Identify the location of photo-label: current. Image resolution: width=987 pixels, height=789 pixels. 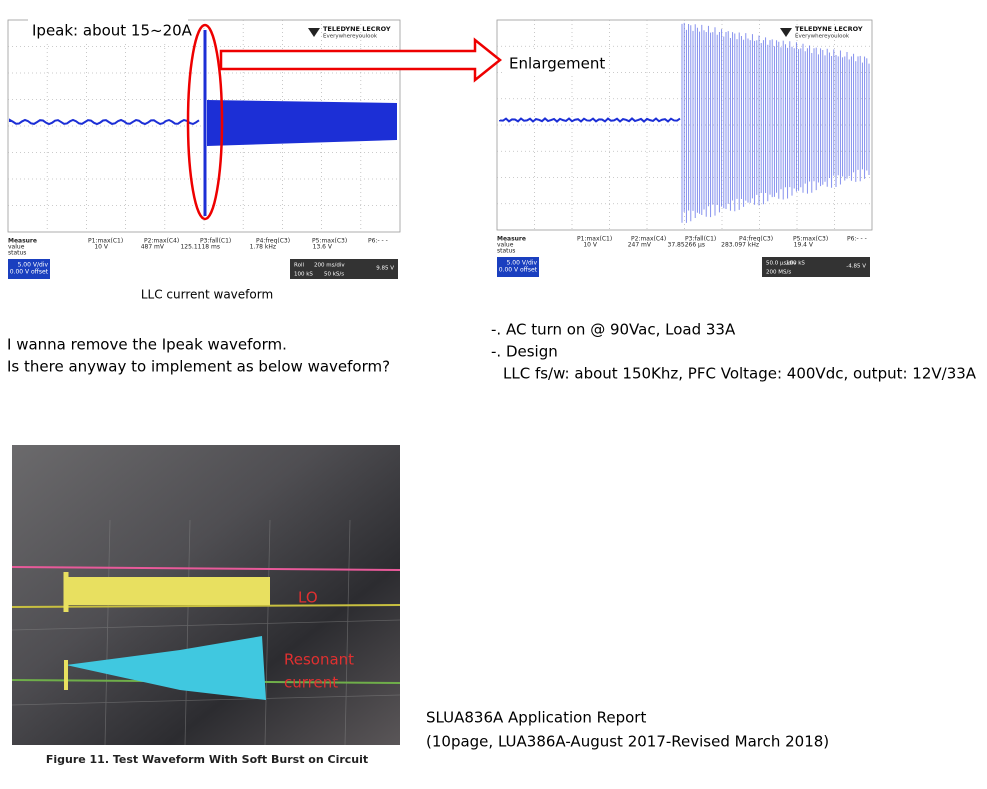
(311, 683).